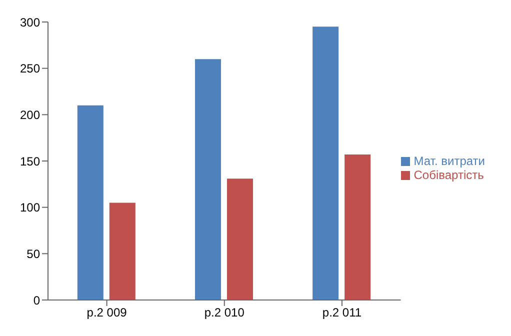  I want to click on y-tick-label: 0, so click(36, 300).